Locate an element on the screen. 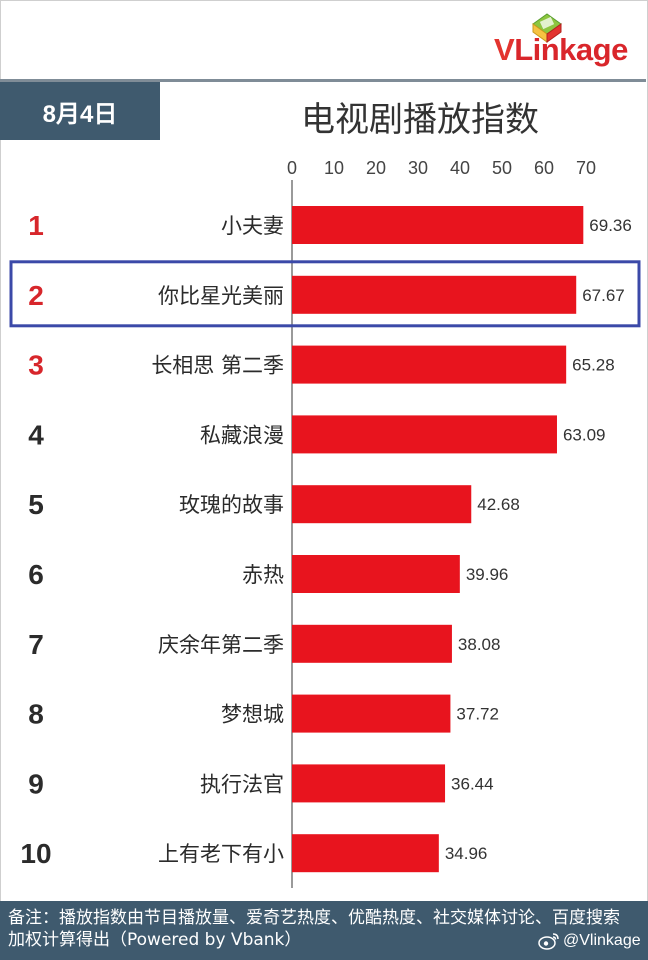 This screenshot has height=960, width=648. weibo-handle: @Vlinkage is located at coordinates (589, 941).